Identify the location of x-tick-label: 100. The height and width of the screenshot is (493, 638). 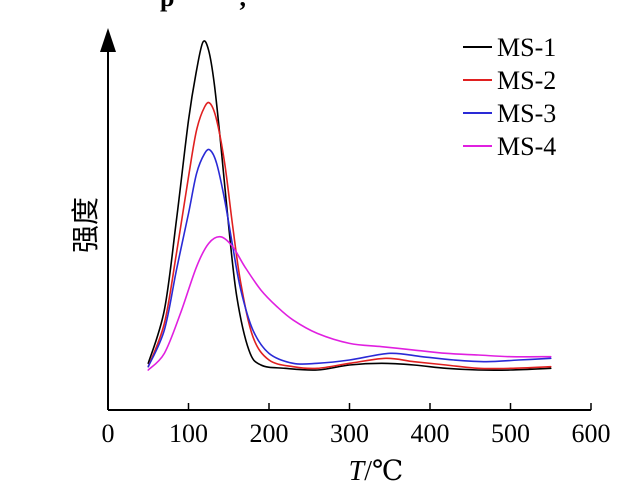
(188, 433).